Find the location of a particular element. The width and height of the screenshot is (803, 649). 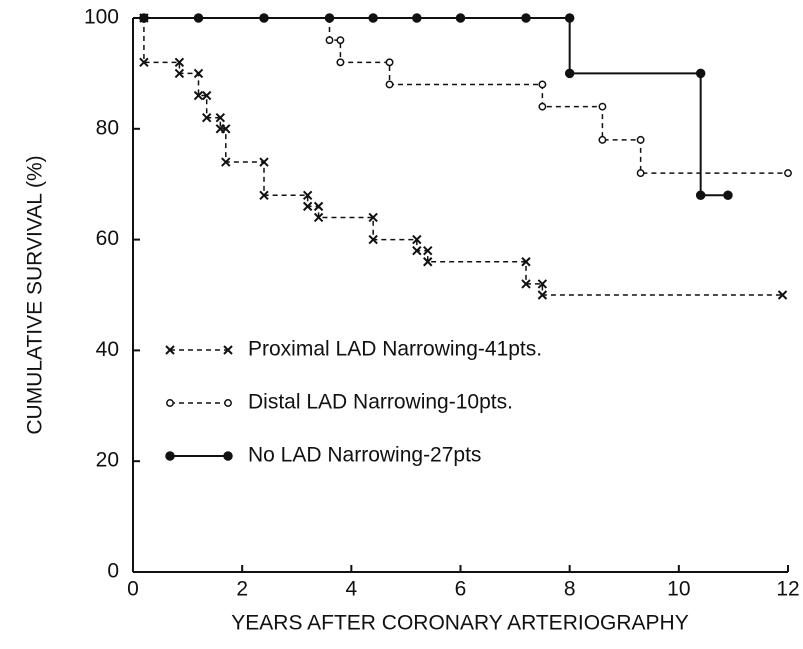

y-tick-label: 80 is located at coordinates (107, 127).